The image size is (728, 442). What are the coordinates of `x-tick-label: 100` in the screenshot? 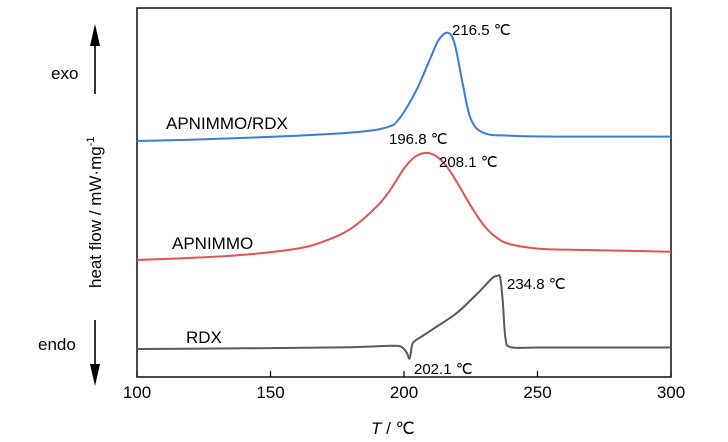 It's located at (137, 392).